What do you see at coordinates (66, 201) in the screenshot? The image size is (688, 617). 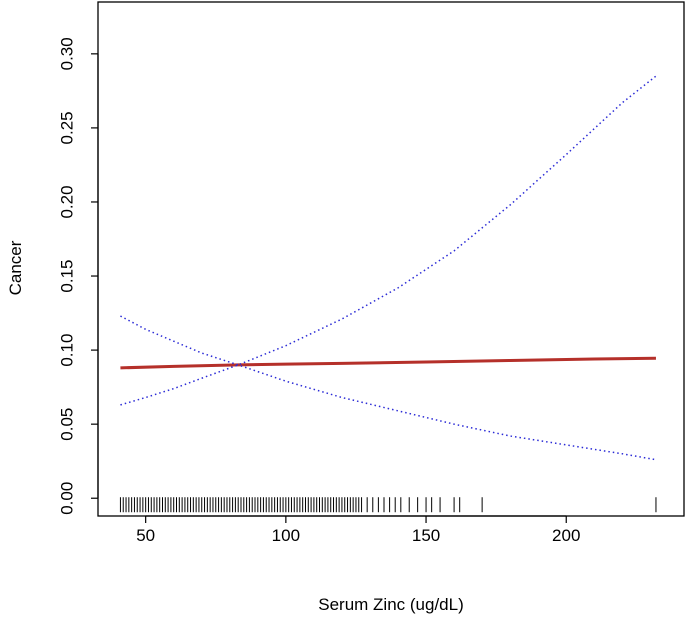 I see `y-tick-label: 0.20` at bounding box center [66, 201].